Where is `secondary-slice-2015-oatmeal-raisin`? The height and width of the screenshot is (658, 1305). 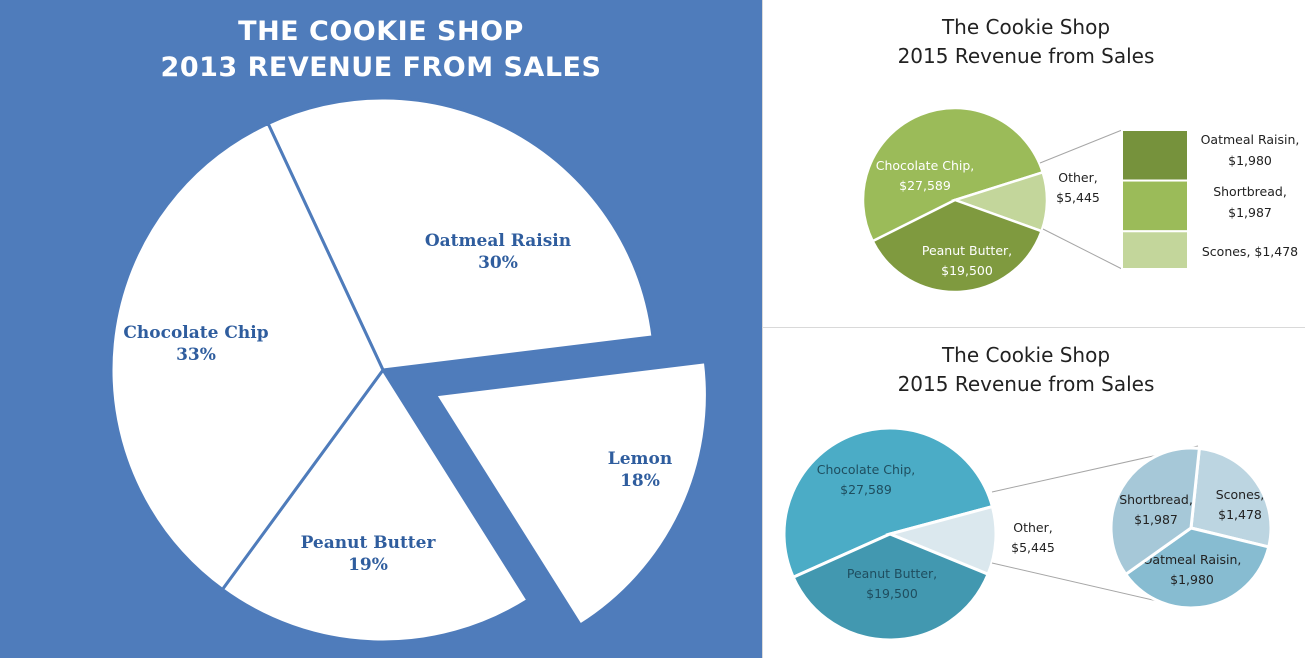
secondary-slice-2015-oatmeal-raisin is located at coordinates (1197, 568).